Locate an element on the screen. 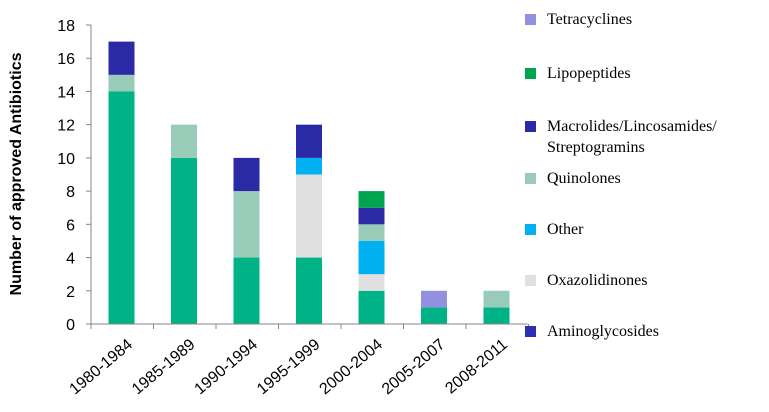 The image size is (769, 412). y-tick-label: 14 is located at coordinates (66, 92).